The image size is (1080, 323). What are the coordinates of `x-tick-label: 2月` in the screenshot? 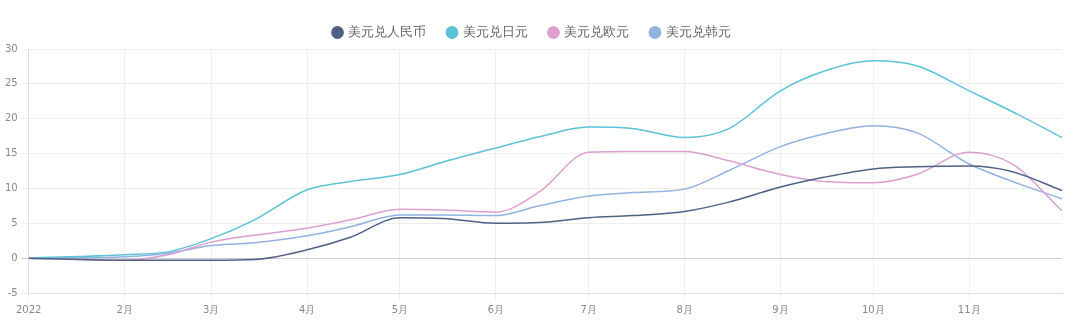 It's located at (124, 309).